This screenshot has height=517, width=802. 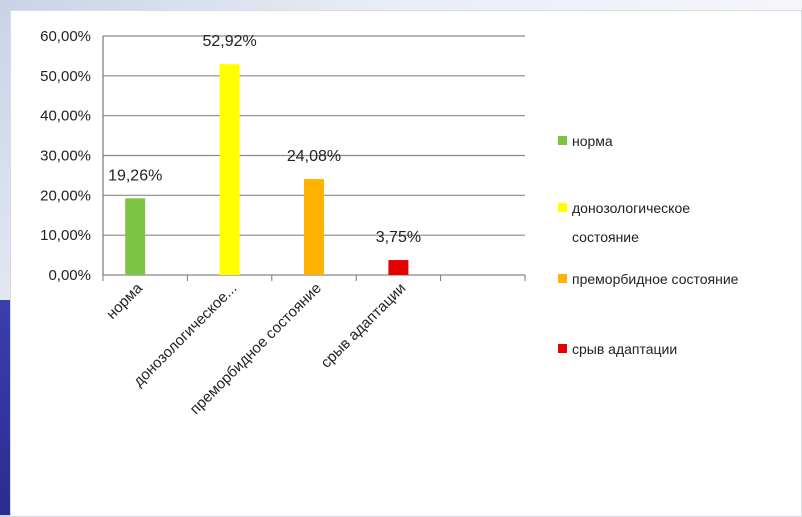 I want to click on data-label: 3,75%, so click(x=398, y=237).